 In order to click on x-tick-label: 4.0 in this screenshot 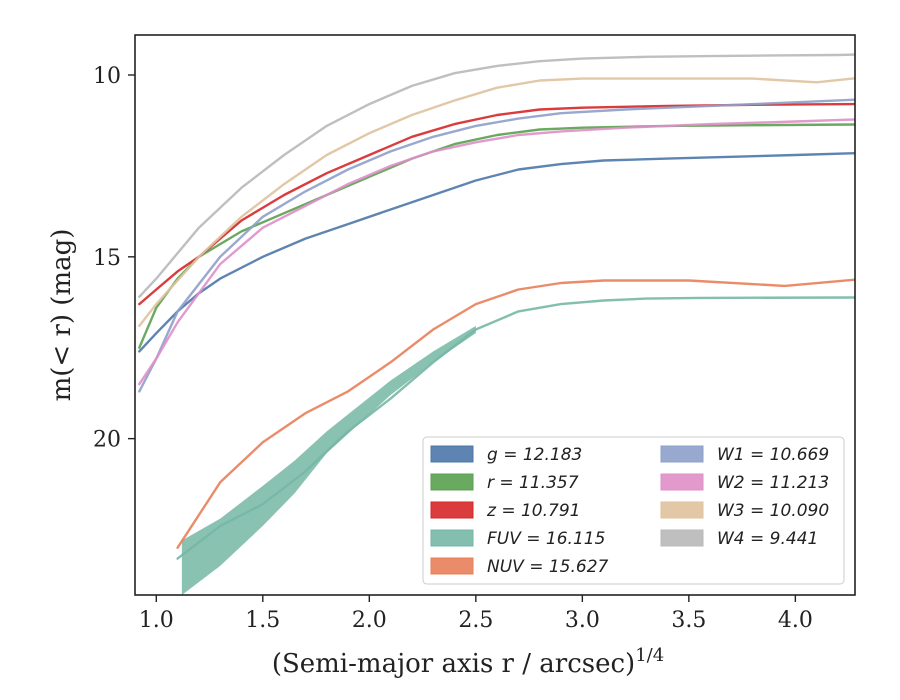, I will do `click(795, 620)`.